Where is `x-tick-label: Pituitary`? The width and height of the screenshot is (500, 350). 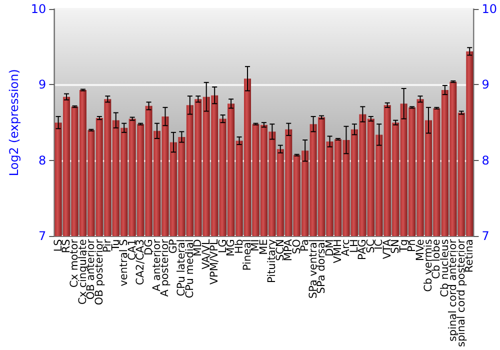
x-tick-label: Pituitary is located at coordinates (272, 261).